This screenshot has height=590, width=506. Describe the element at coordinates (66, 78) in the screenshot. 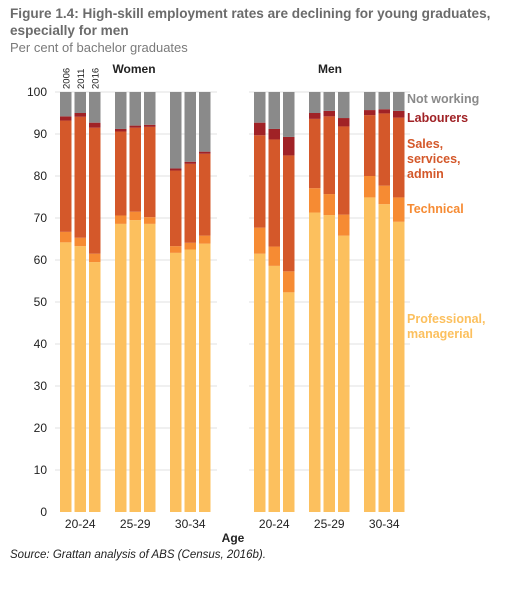

I see `year-label-2006: 2006` at that location.